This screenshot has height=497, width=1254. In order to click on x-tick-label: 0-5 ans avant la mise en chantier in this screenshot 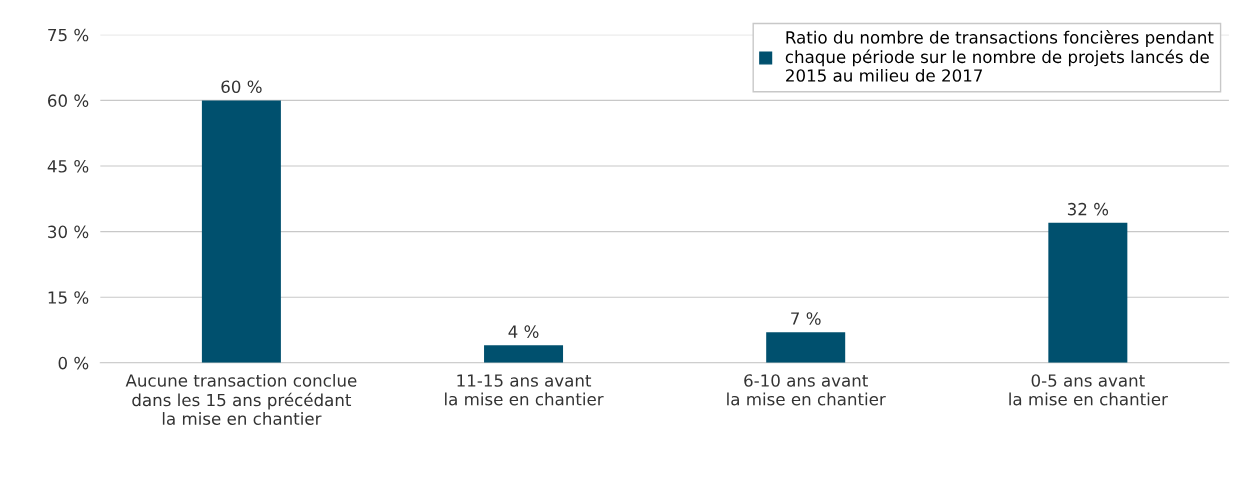, I will do `click(1088, 390)`.